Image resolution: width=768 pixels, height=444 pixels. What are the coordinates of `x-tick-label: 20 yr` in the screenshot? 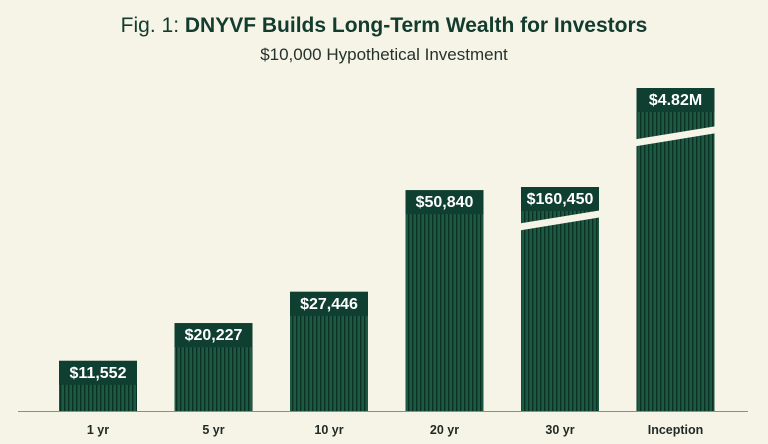 It's located at (444, 430).